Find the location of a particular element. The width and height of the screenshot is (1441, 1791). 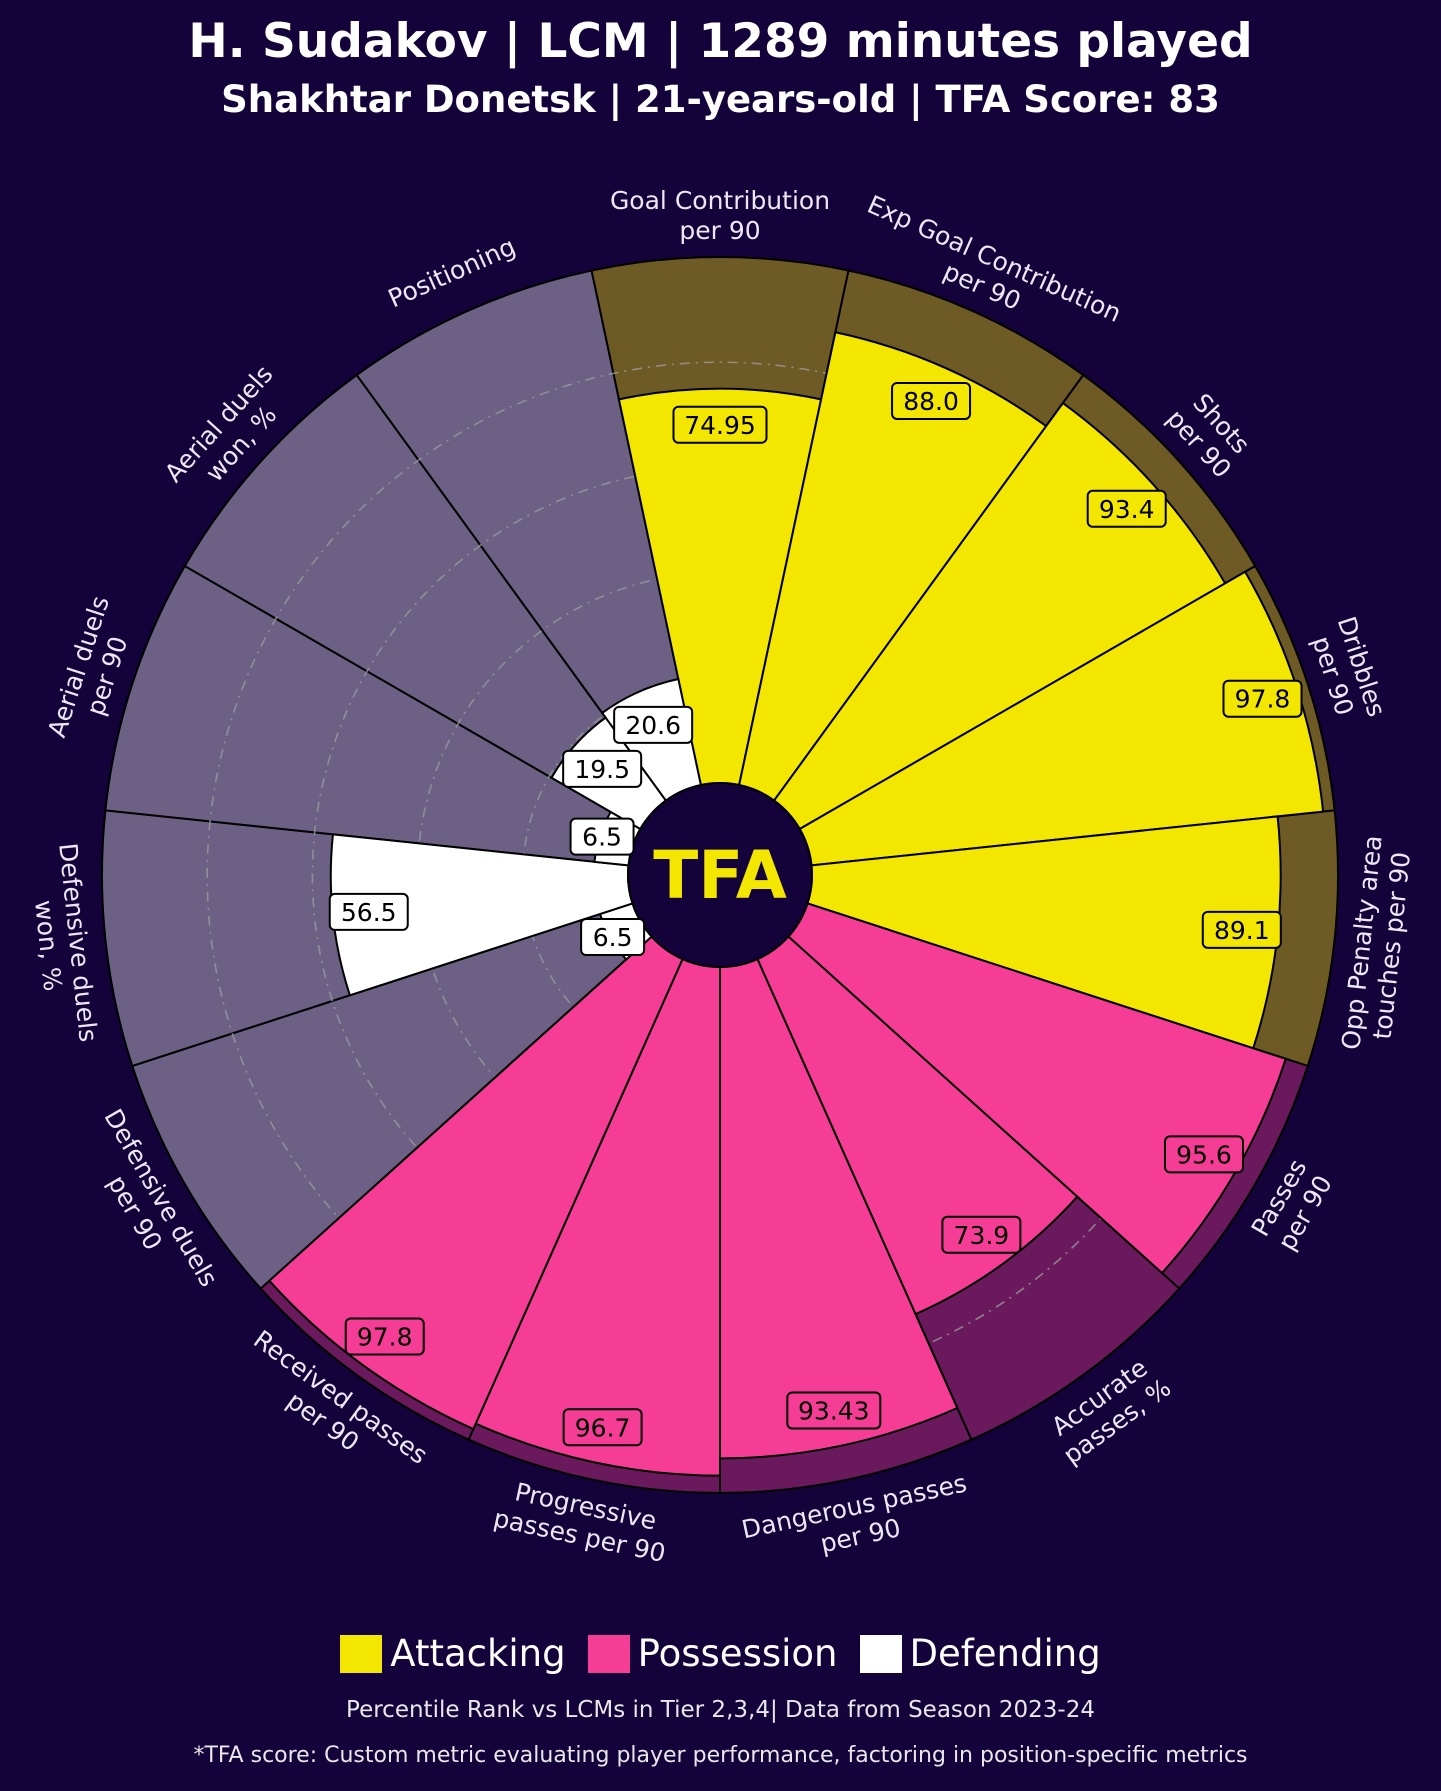

value-label-positioning: 20.6 is located at coordinates (653, 724).